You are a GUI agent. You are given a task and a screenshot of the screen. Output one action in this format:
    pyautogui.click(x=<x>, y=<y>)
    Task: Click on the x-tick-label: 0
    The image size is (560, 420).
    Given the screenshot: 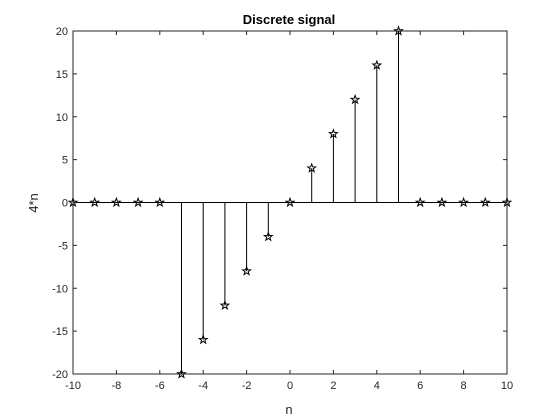 What is the action you would take?
    pyautogui.click(x=290, y=386)
    